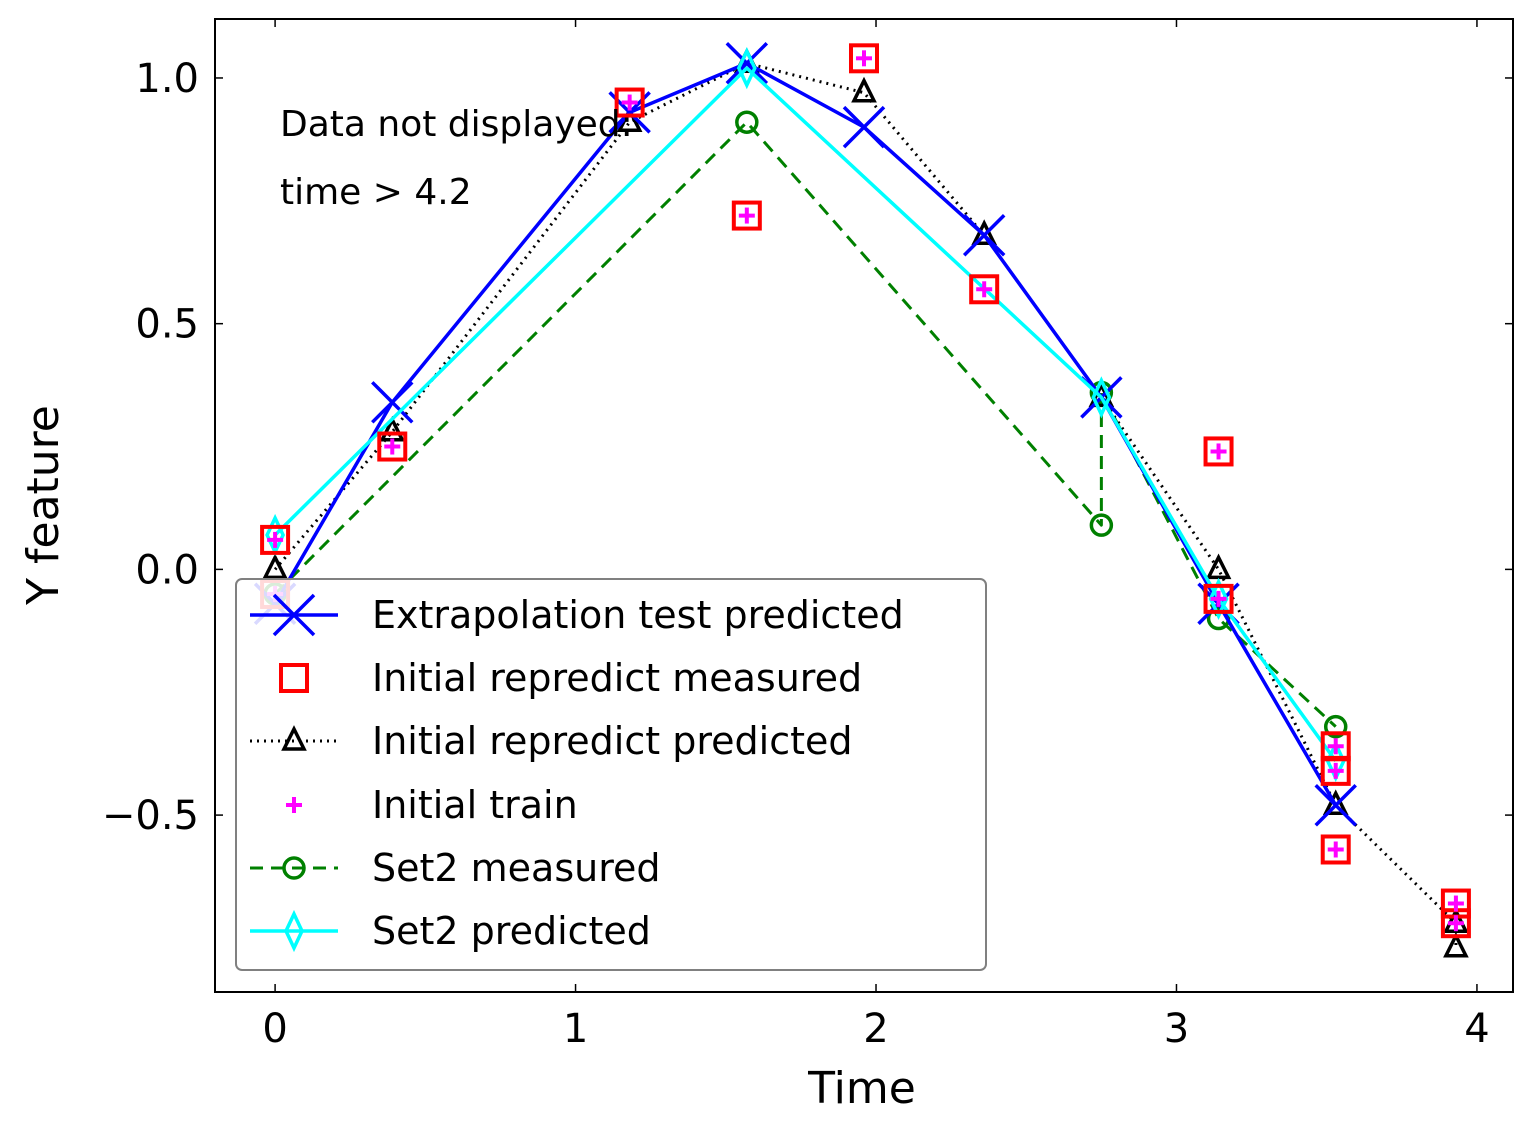 This screenshot has width=1532, height=1133. What do you see at coordinates (516, 868) in the screenshot?
I see `legend-label-set2-measured: Set2 measured` at bounding box center [516, 868].